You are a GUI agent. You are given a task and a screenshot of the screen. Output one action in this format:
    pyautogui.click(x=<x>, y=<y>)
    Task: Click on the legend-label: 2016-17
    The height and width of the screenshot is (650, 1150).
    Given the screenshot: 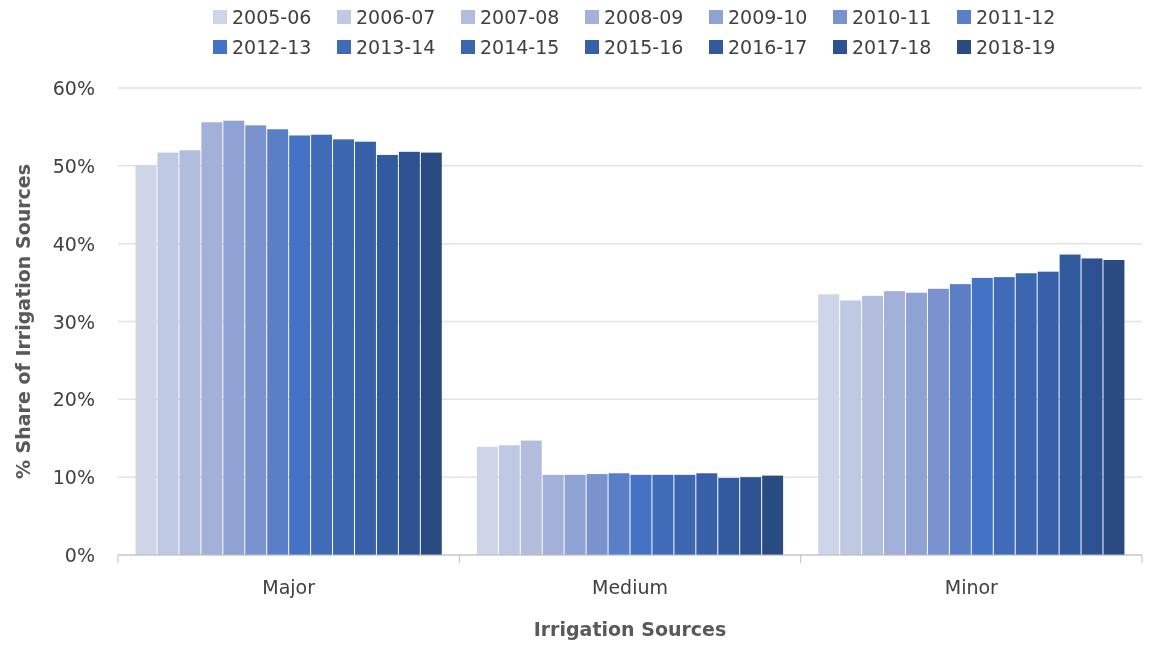 What is the action you would take?
    pyautogui.click(x=768, y=47)
    